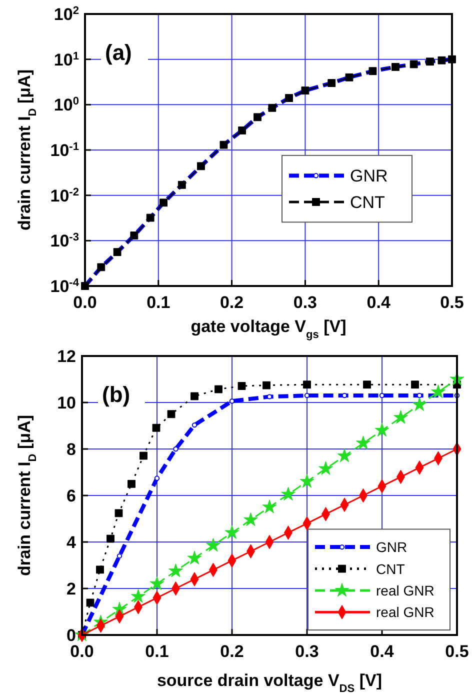  Describe the element at coordinates (66, 105) in the screenshot. I see `y-tick-label: 10$^{0}$` at that location.